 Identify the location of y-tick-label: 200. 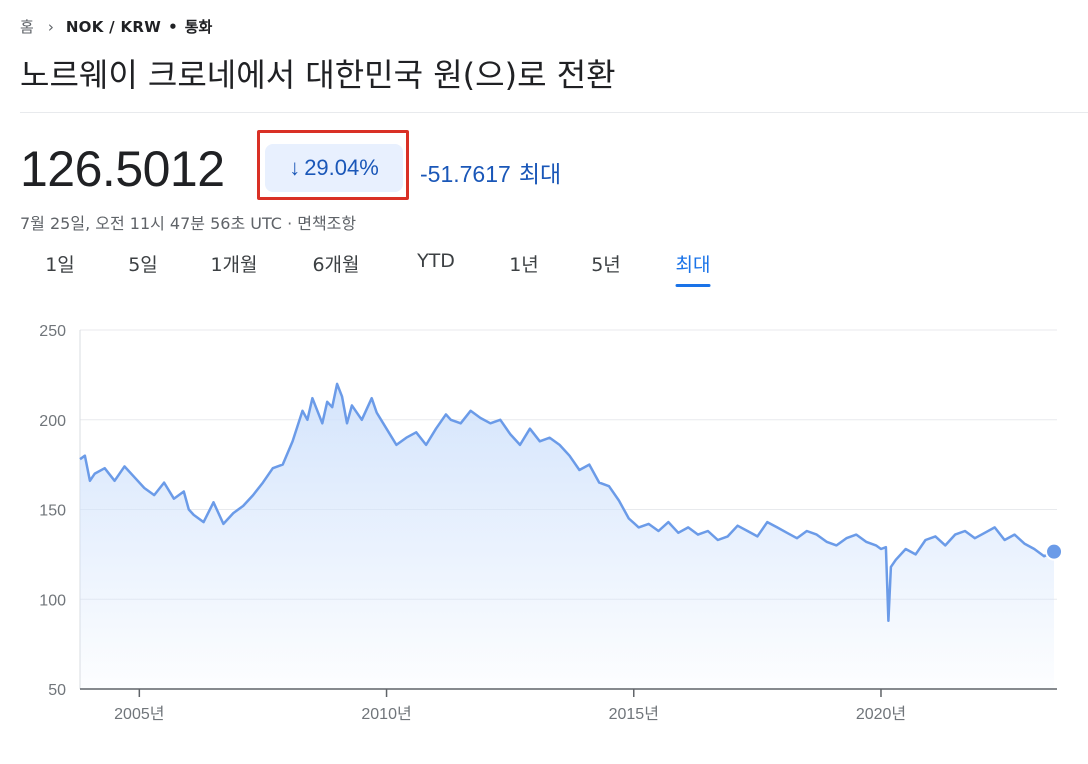
(52, 421).